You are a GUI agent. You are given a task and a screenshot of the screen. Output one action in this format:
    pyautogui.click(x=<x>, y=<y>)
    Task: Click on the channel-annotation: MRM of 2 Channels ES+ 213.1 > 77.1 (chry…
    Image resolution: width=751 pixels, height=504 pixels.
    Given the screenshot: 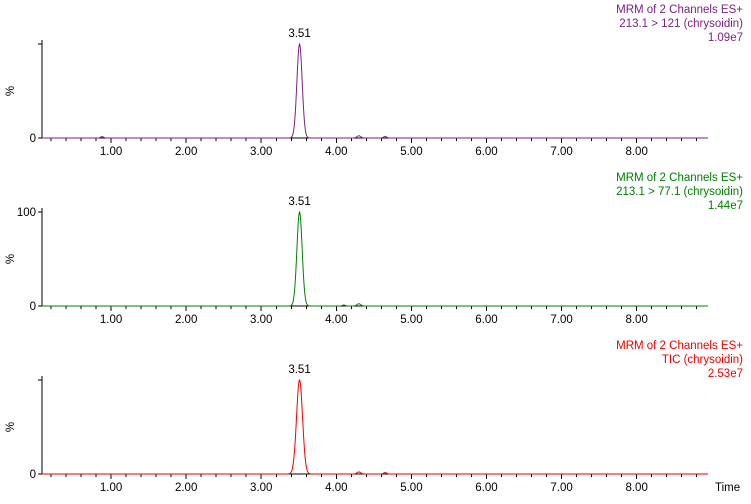 What is the action you would take?
    pyautogui.click(x=679, y=192)
    